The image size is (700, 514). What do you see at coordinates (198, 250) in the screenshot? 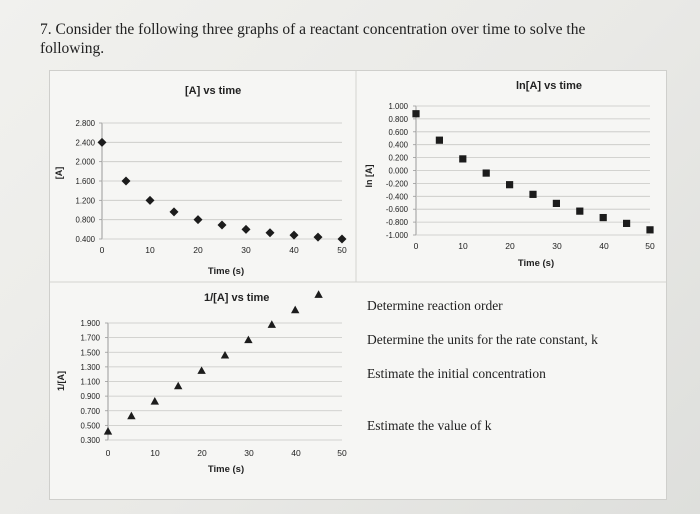
I see `chart-1-x-tick-label: 20` at bounding box center [198, 250].